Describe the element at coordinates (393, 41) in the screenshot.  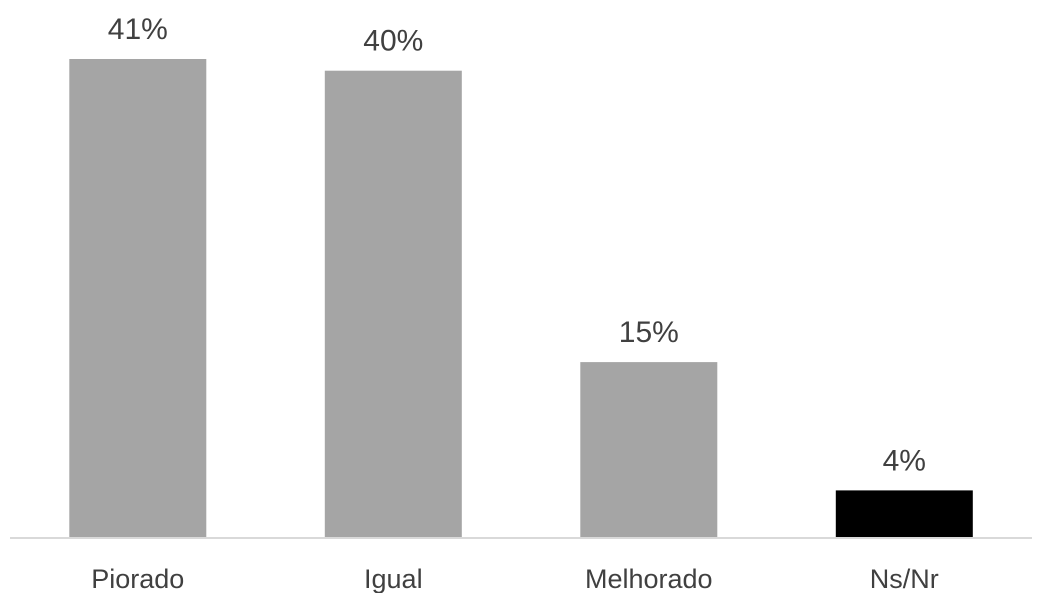
I see `data-label-igual: 40%` at that location.